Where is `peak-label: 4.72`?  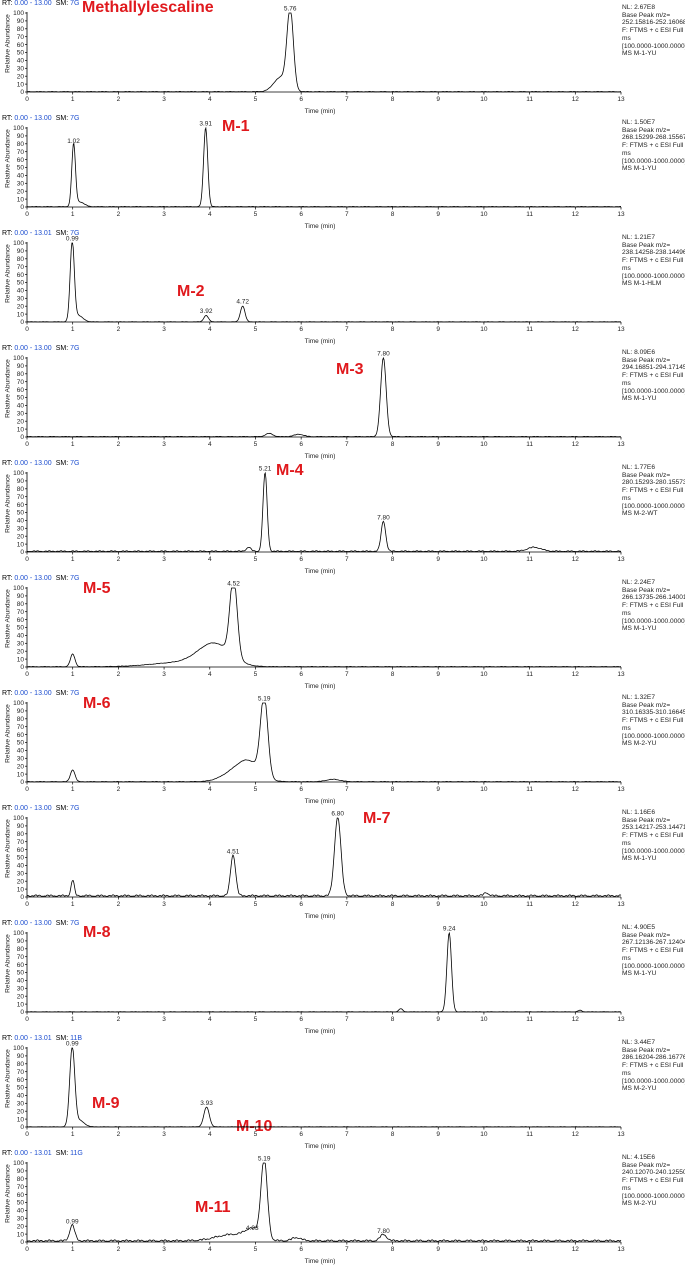
peak-label: 4.72 is located at coordinates (242, 302).